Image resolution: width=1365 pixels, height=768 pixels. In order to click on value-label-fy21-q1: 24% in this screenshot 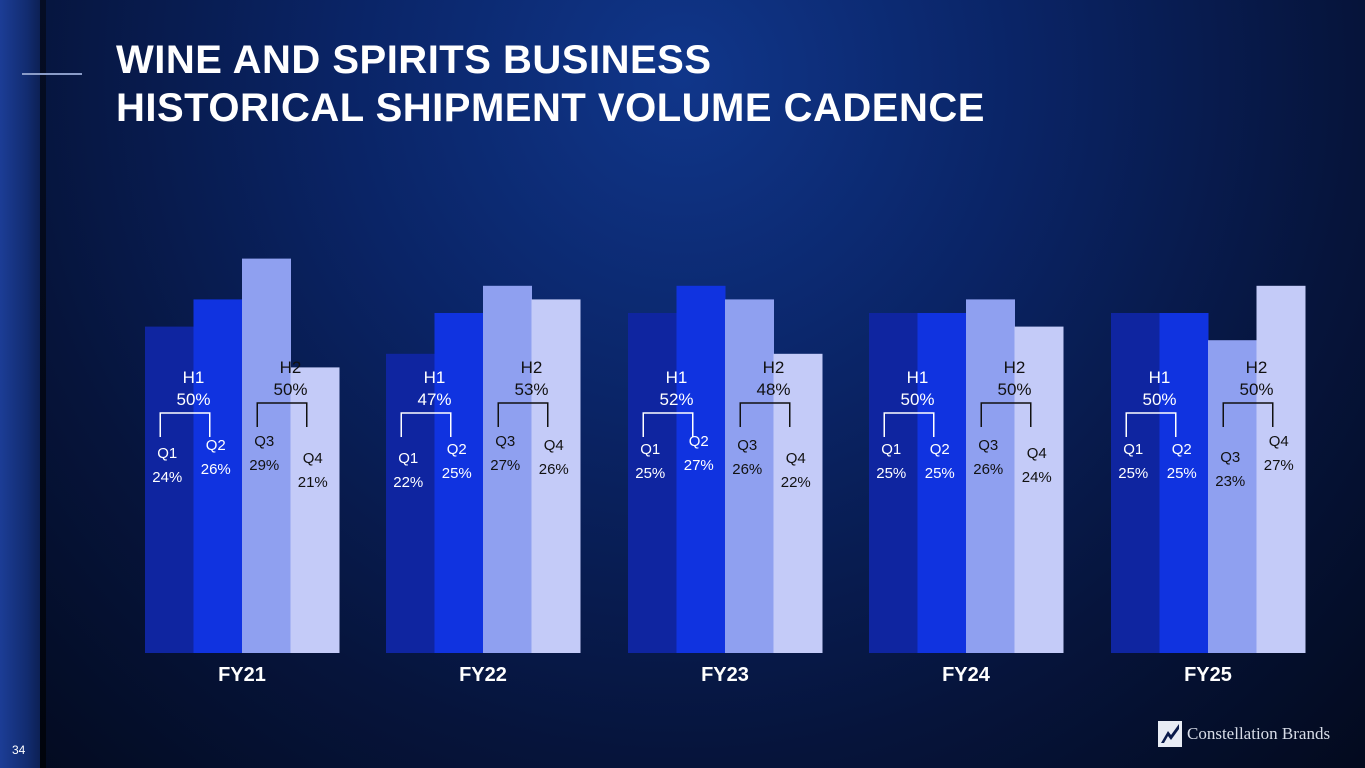, I will do `click(167, 477)`.